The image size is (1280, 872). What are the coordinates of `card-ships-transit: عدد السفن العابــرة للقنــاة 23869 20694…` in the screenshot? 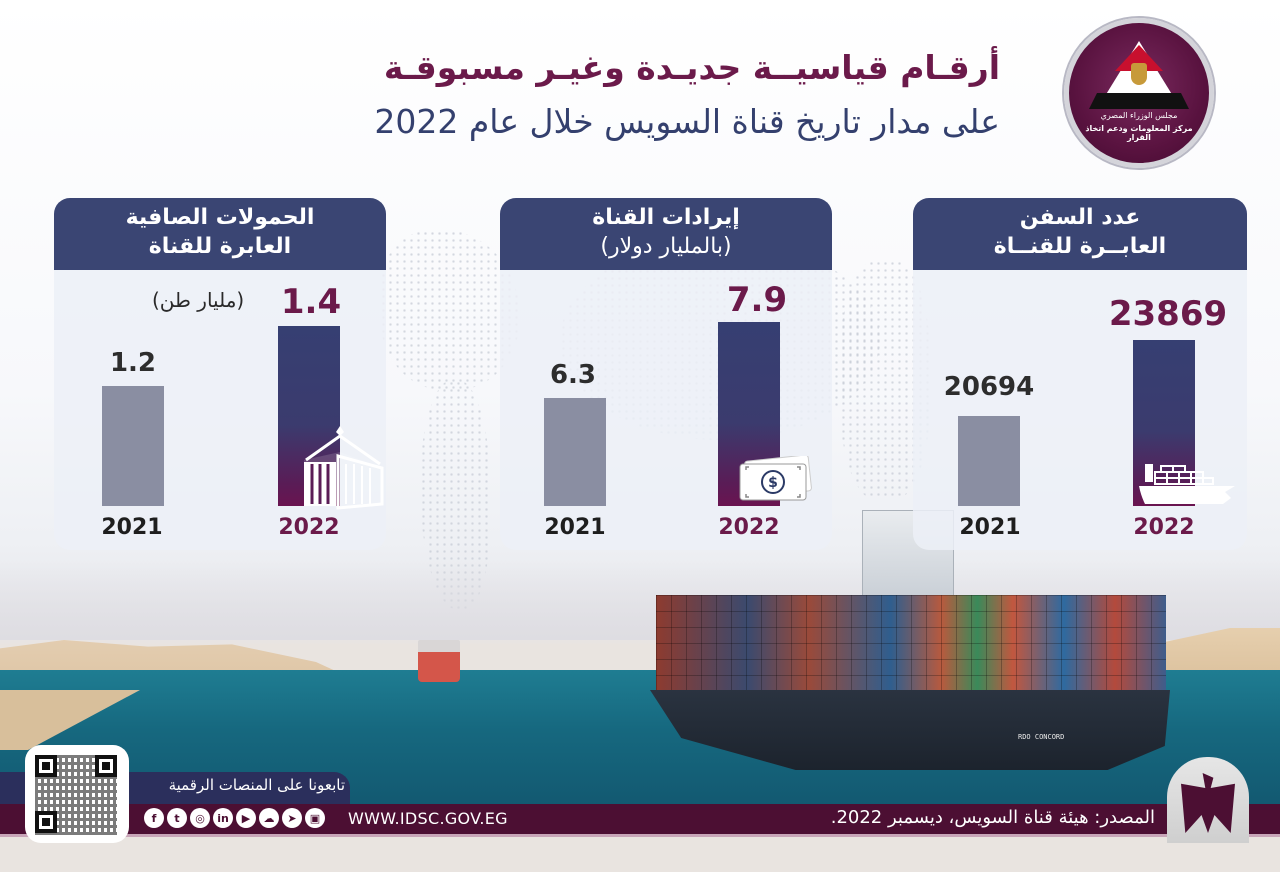 It's located at (1080, 374).